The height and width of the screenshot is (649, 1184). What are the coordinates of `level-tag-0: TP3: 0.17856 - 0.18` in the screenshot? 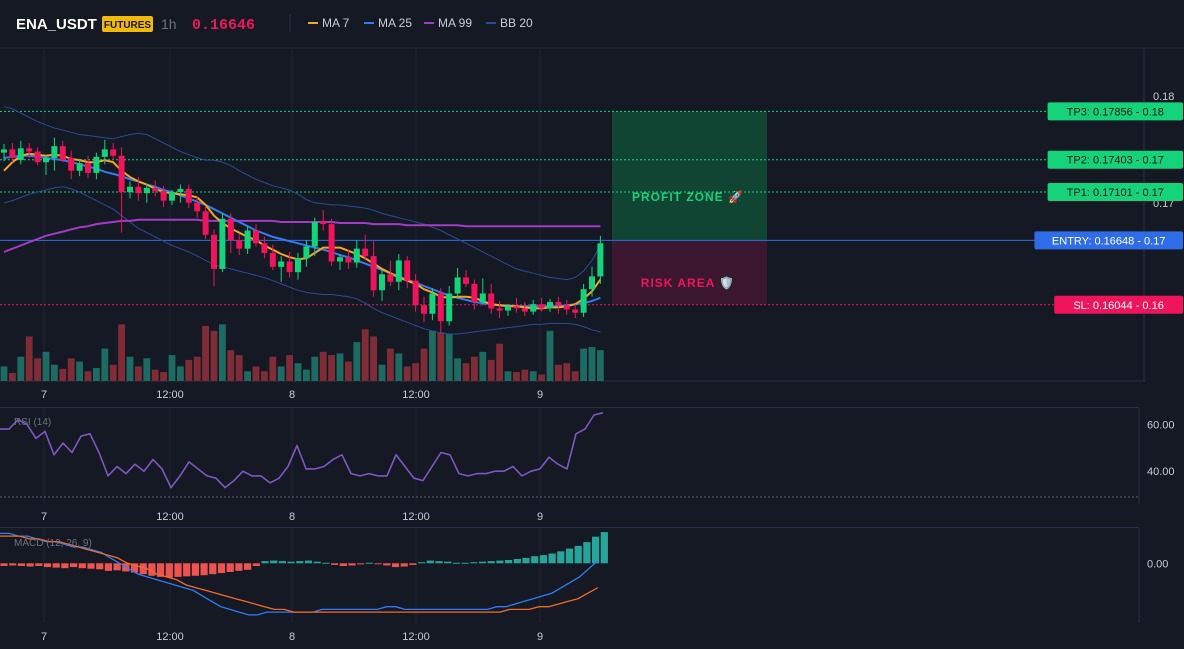 It's located at (1115, 111).